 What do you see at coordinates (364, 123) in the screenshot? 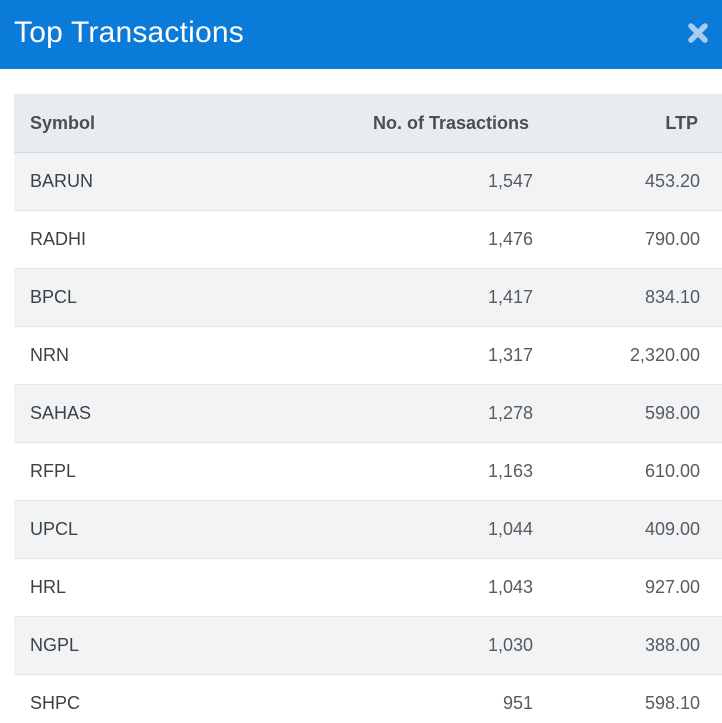
I see `column-header-transactions: No. of Trasactions` at bounding box center [364, 123].